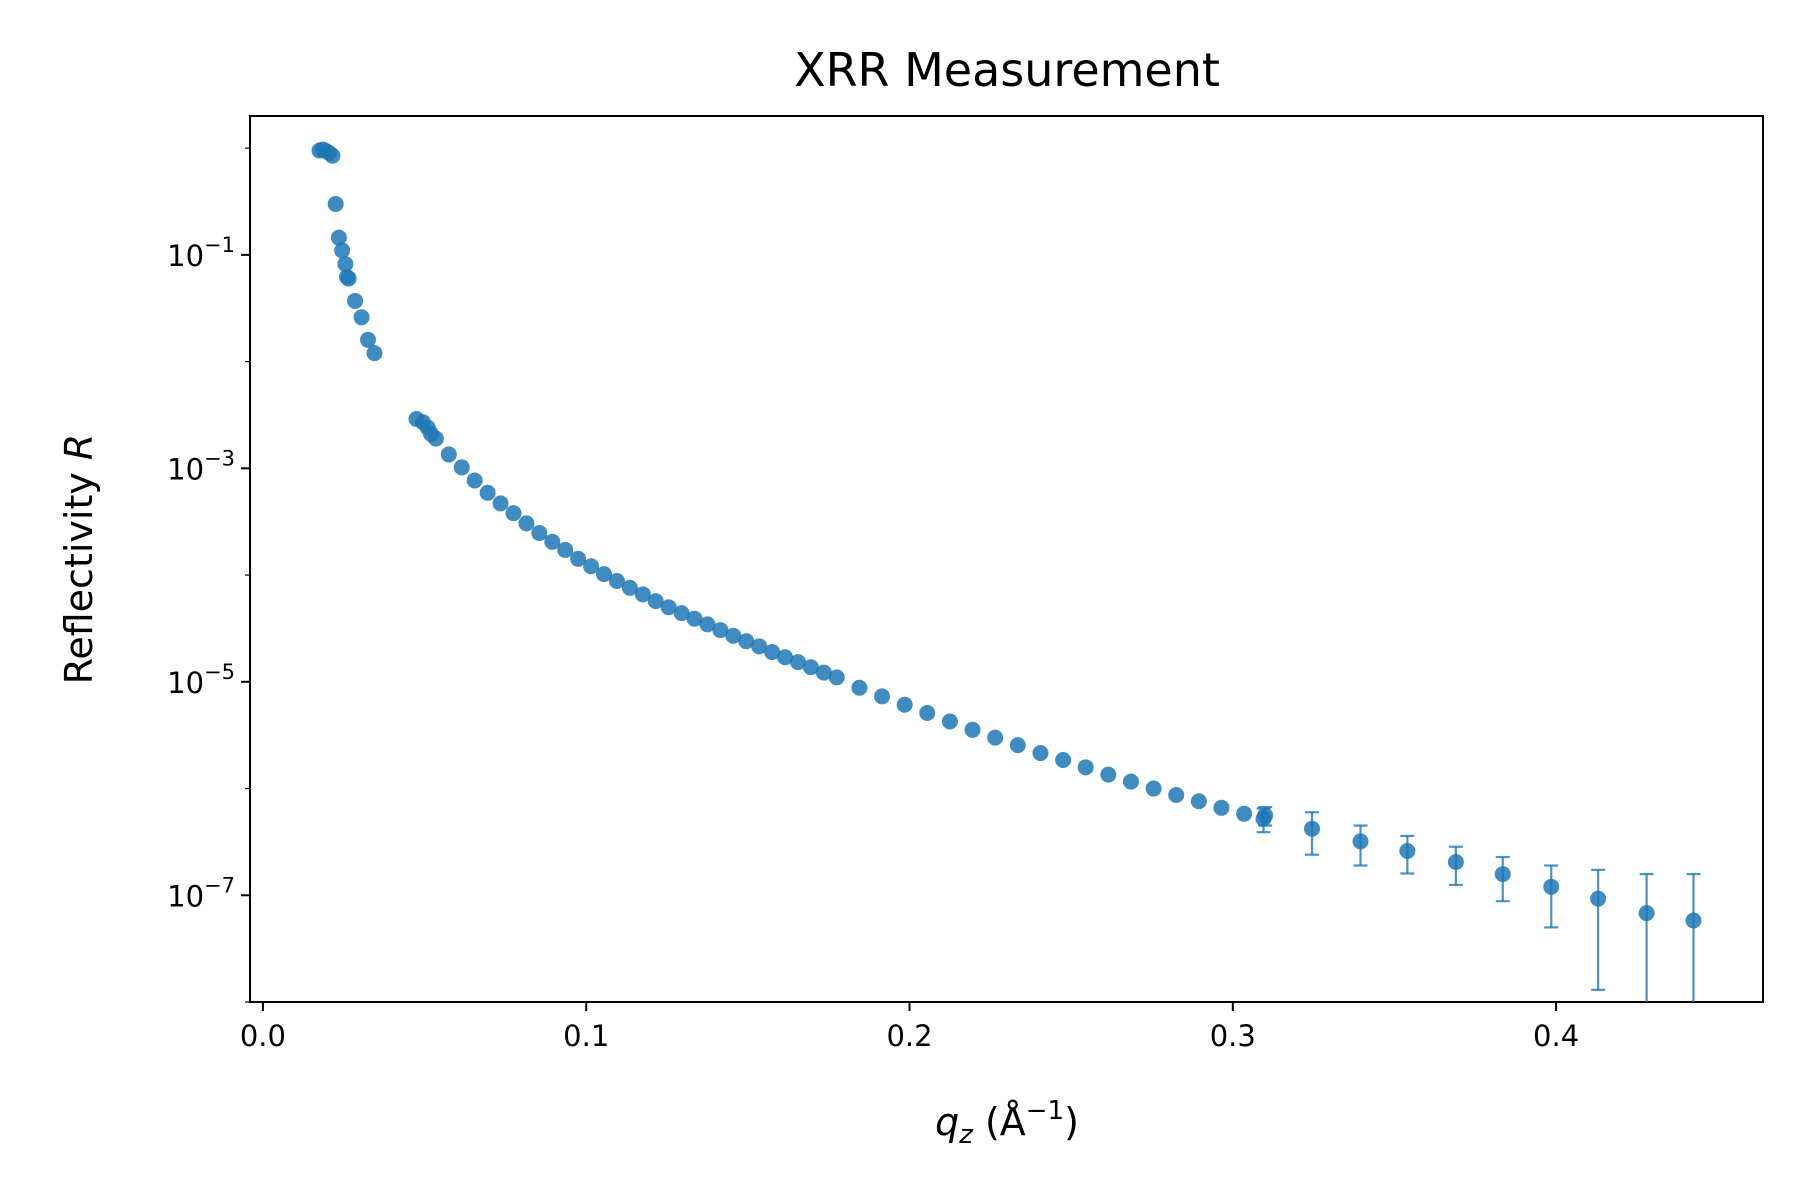 The width and height of the screenshot is (1800, 1200). I want to click on error-bars, so click(1478, 903).